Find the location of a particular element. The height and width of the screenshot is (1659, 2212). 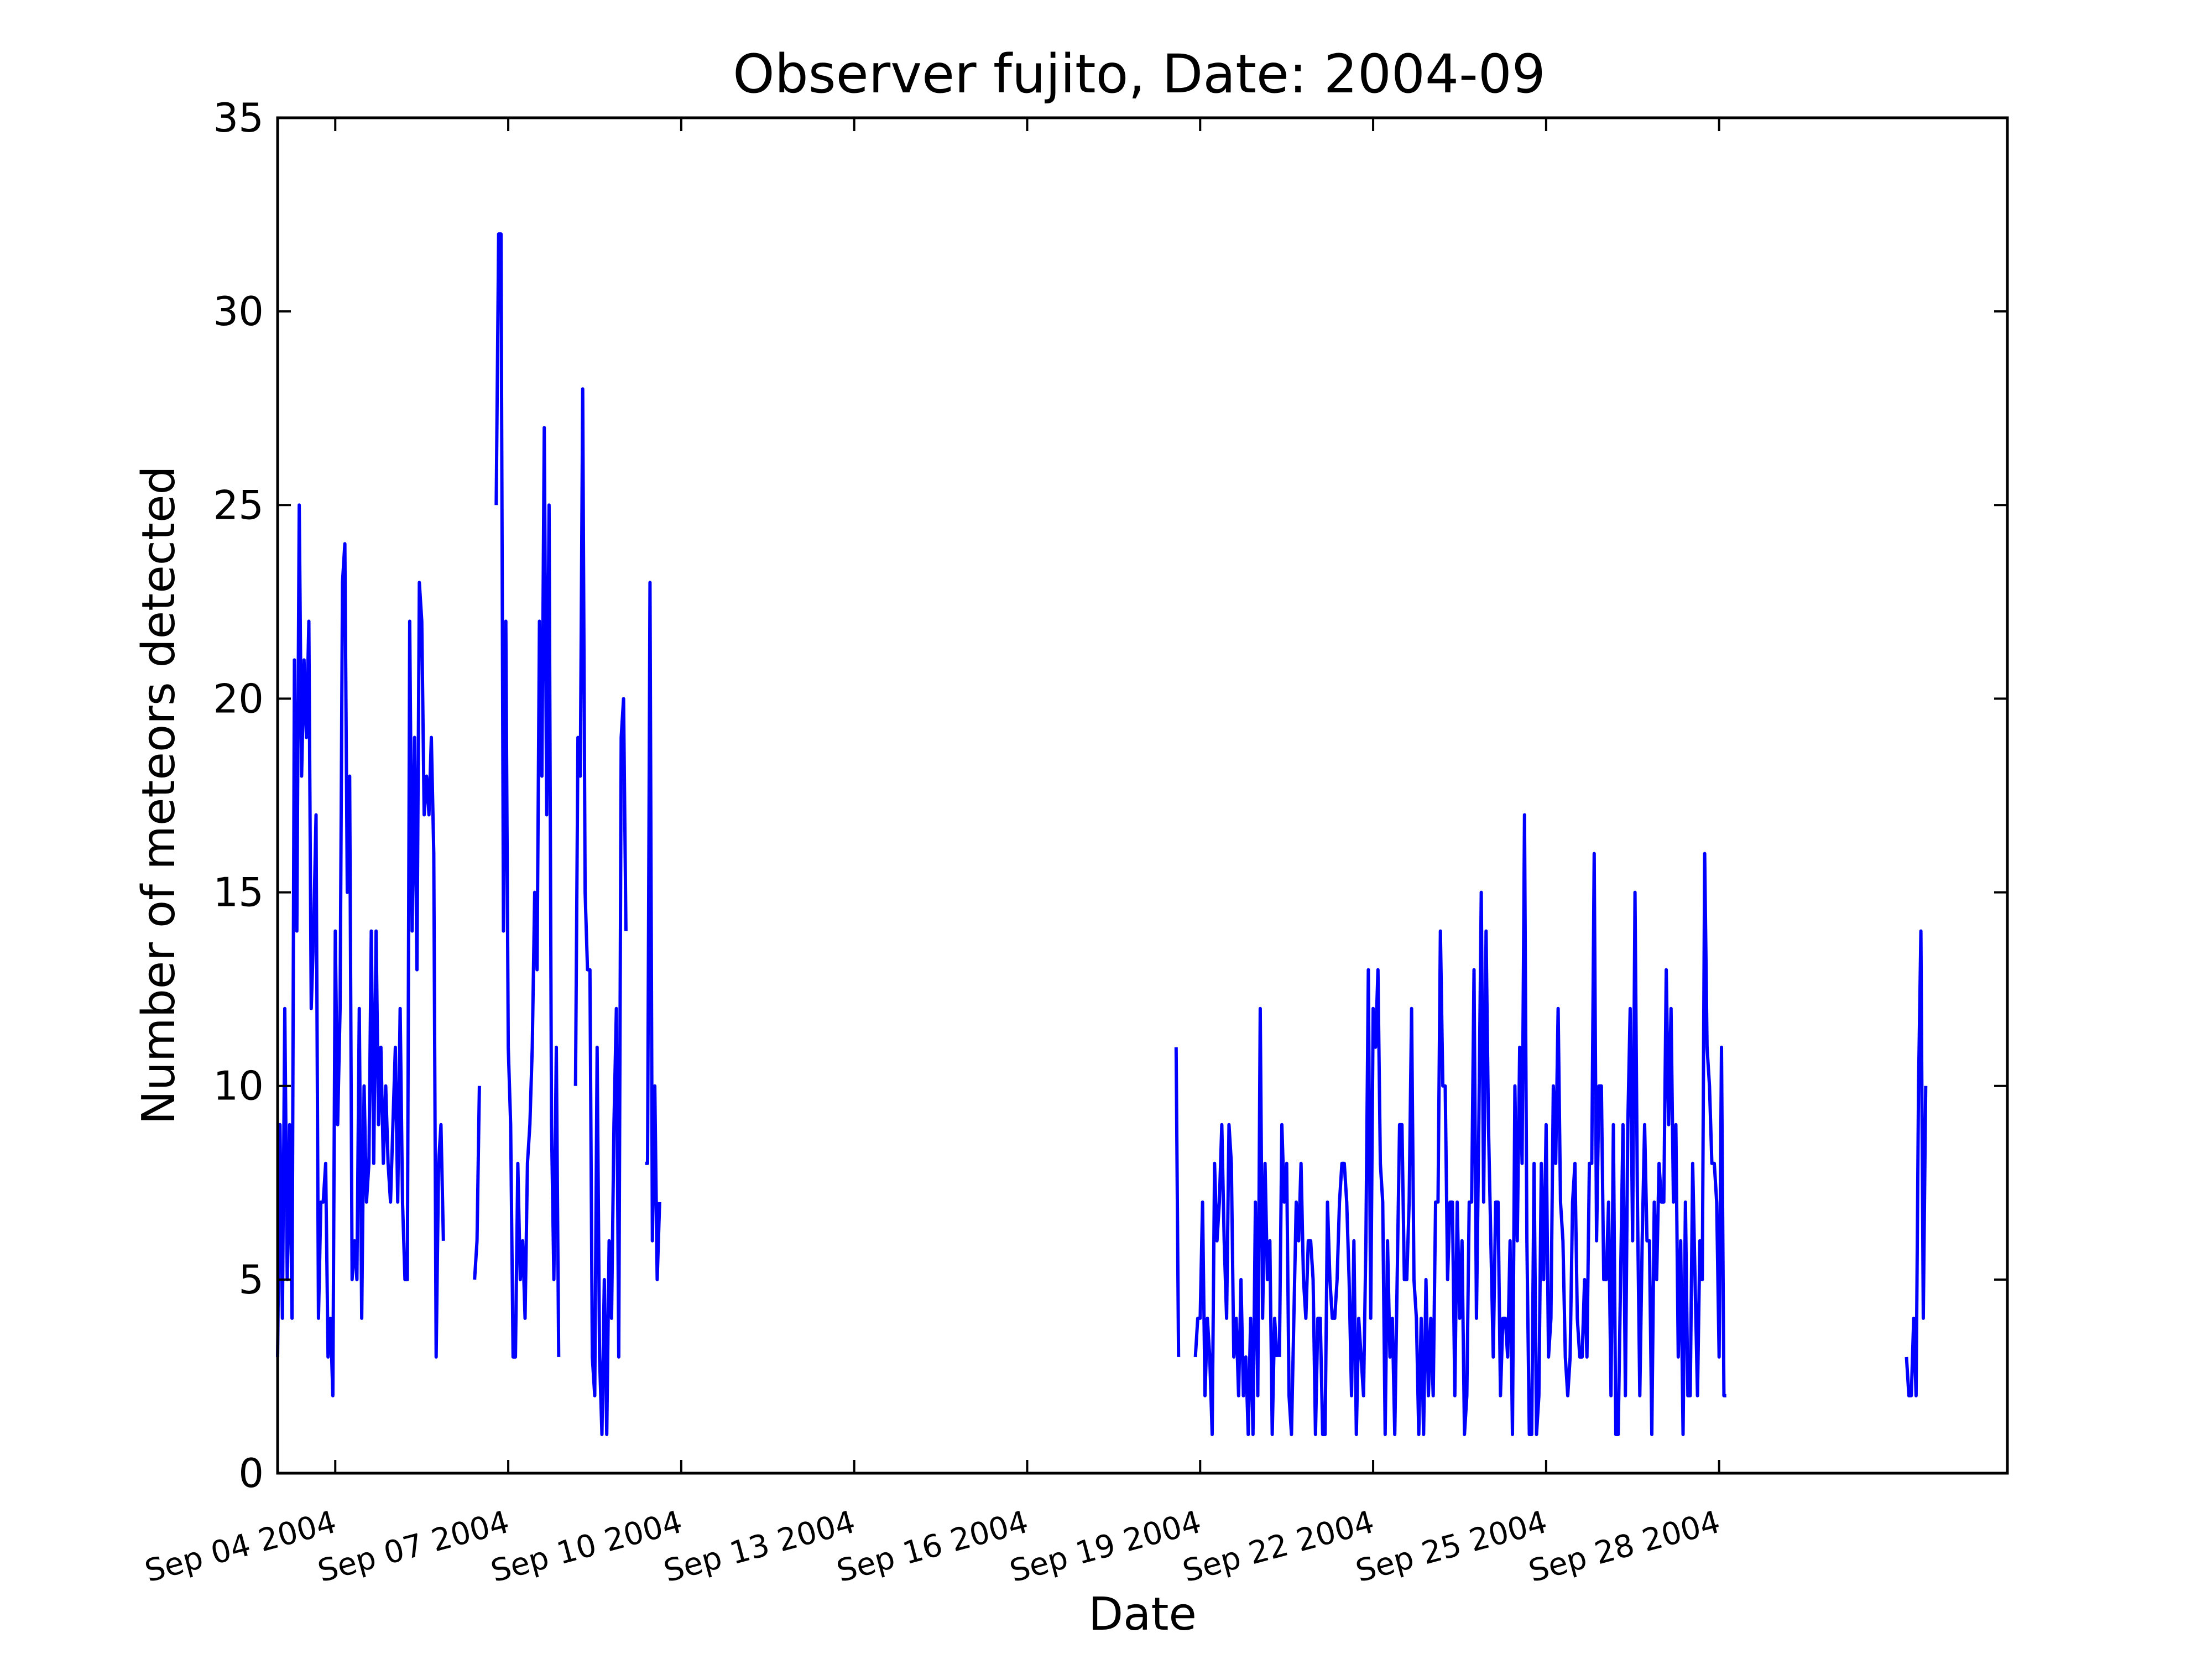

y-tick-label: 0 is located at coordinates (251, 1473).